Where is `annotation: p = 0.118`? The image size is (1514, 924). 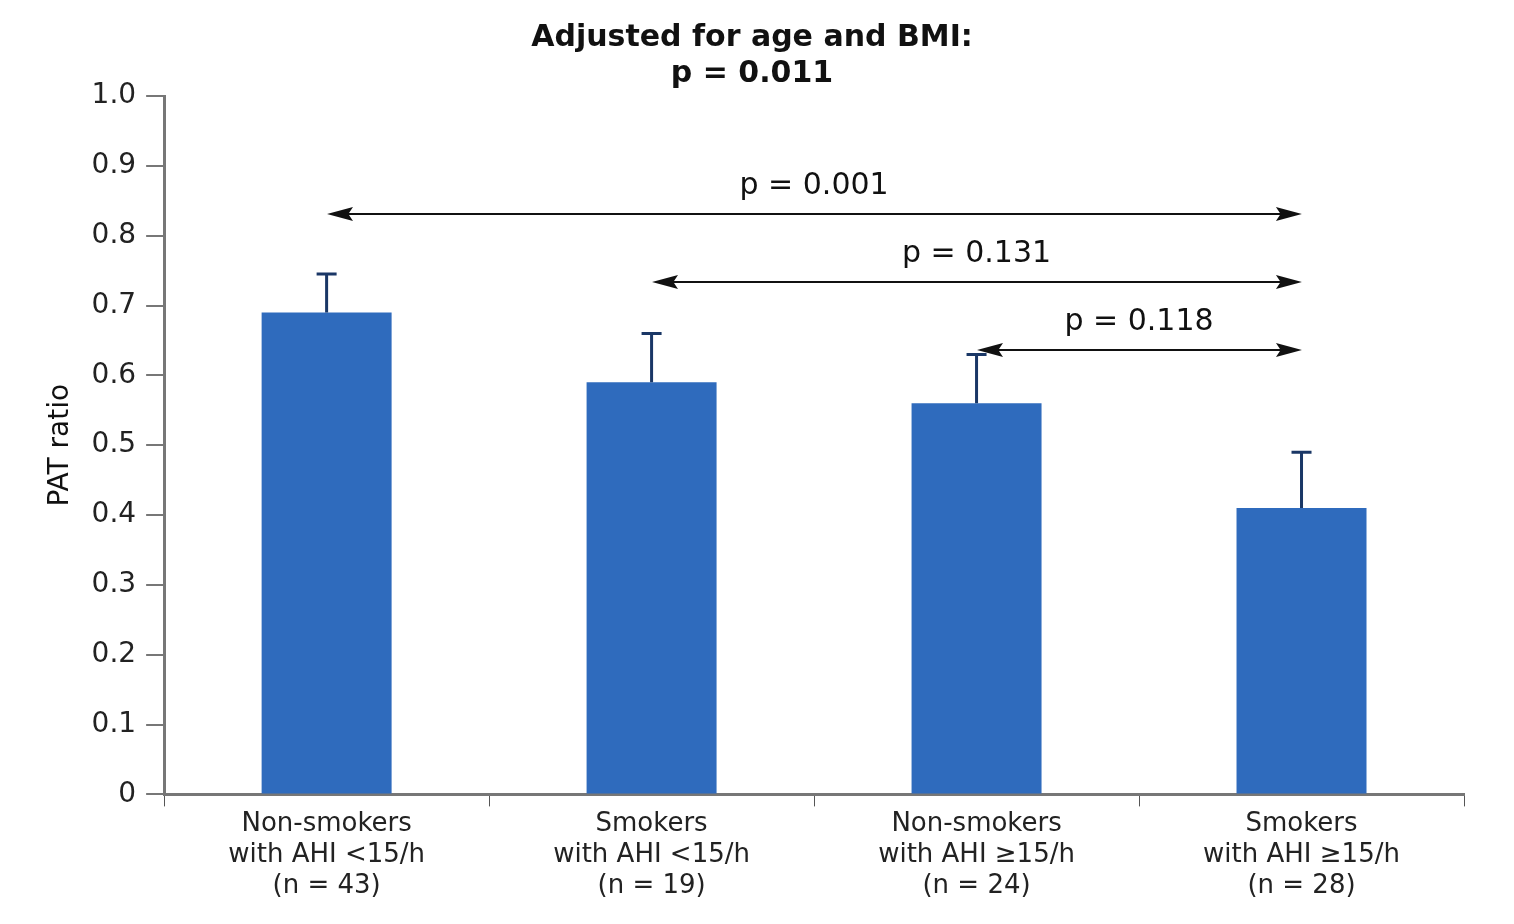 annotation: p = 0.118 is located at coordinates (1139, 319).